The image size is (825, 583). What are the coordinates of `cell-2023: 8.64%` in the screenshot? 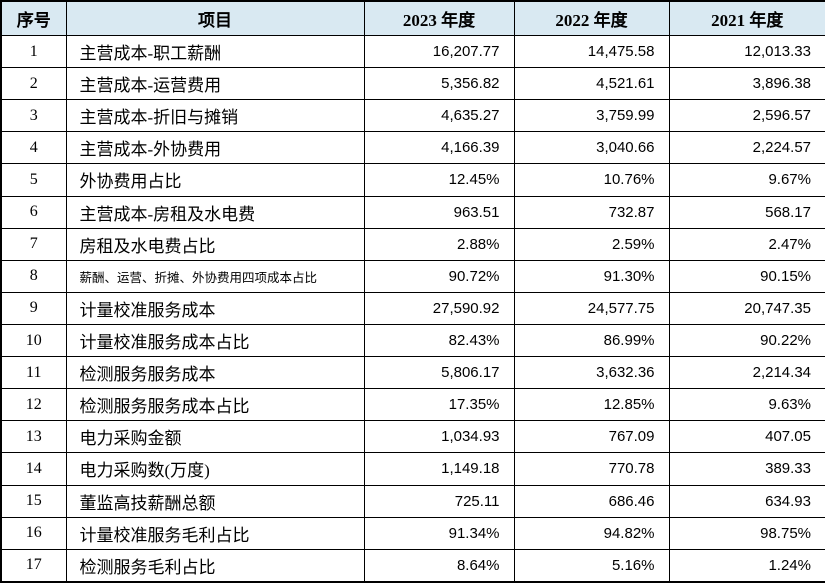 It's located at (439, 565).